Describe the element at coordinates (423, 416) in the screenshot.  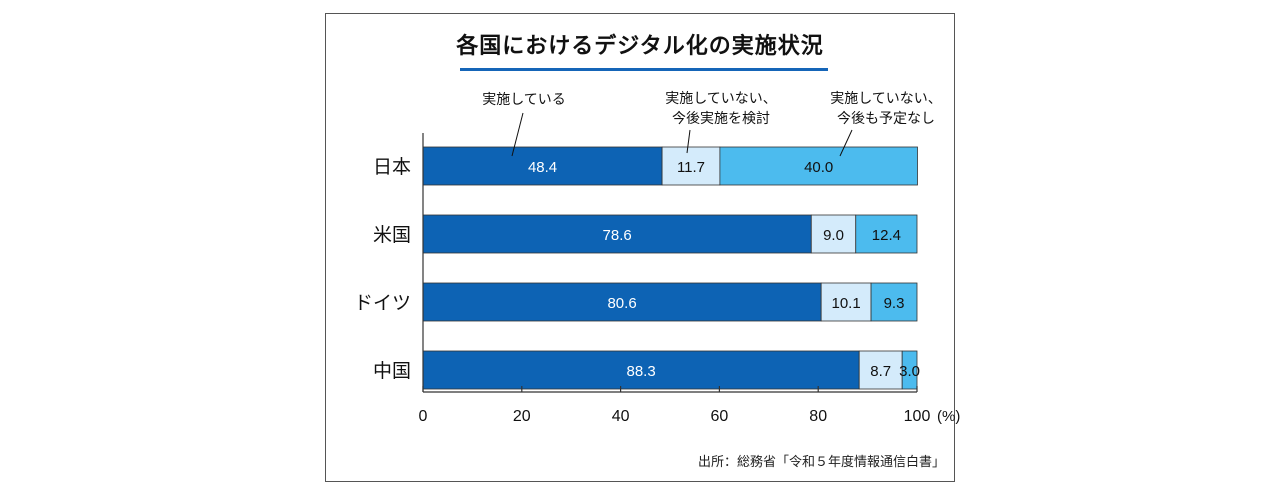
I see `x-tick-label: 0` at that location.